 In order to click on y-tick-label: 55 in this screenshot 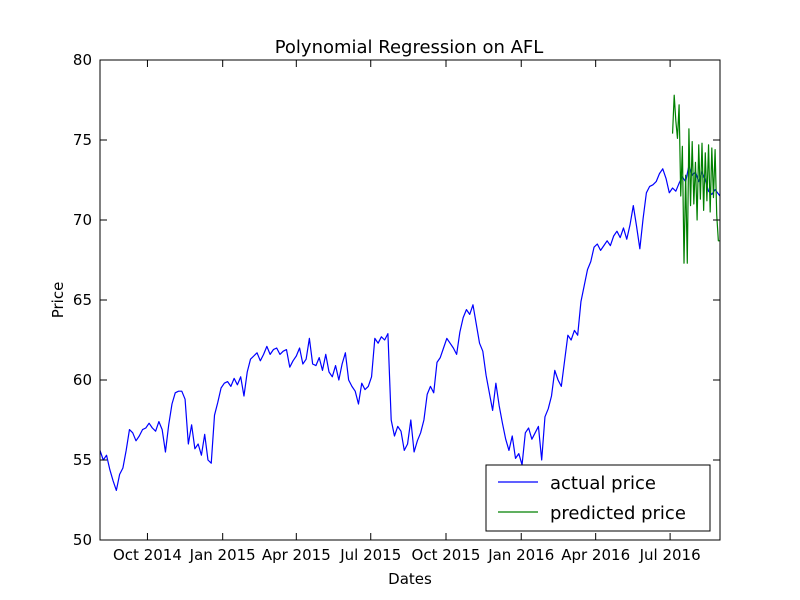, I will do `click(82, 460)`.